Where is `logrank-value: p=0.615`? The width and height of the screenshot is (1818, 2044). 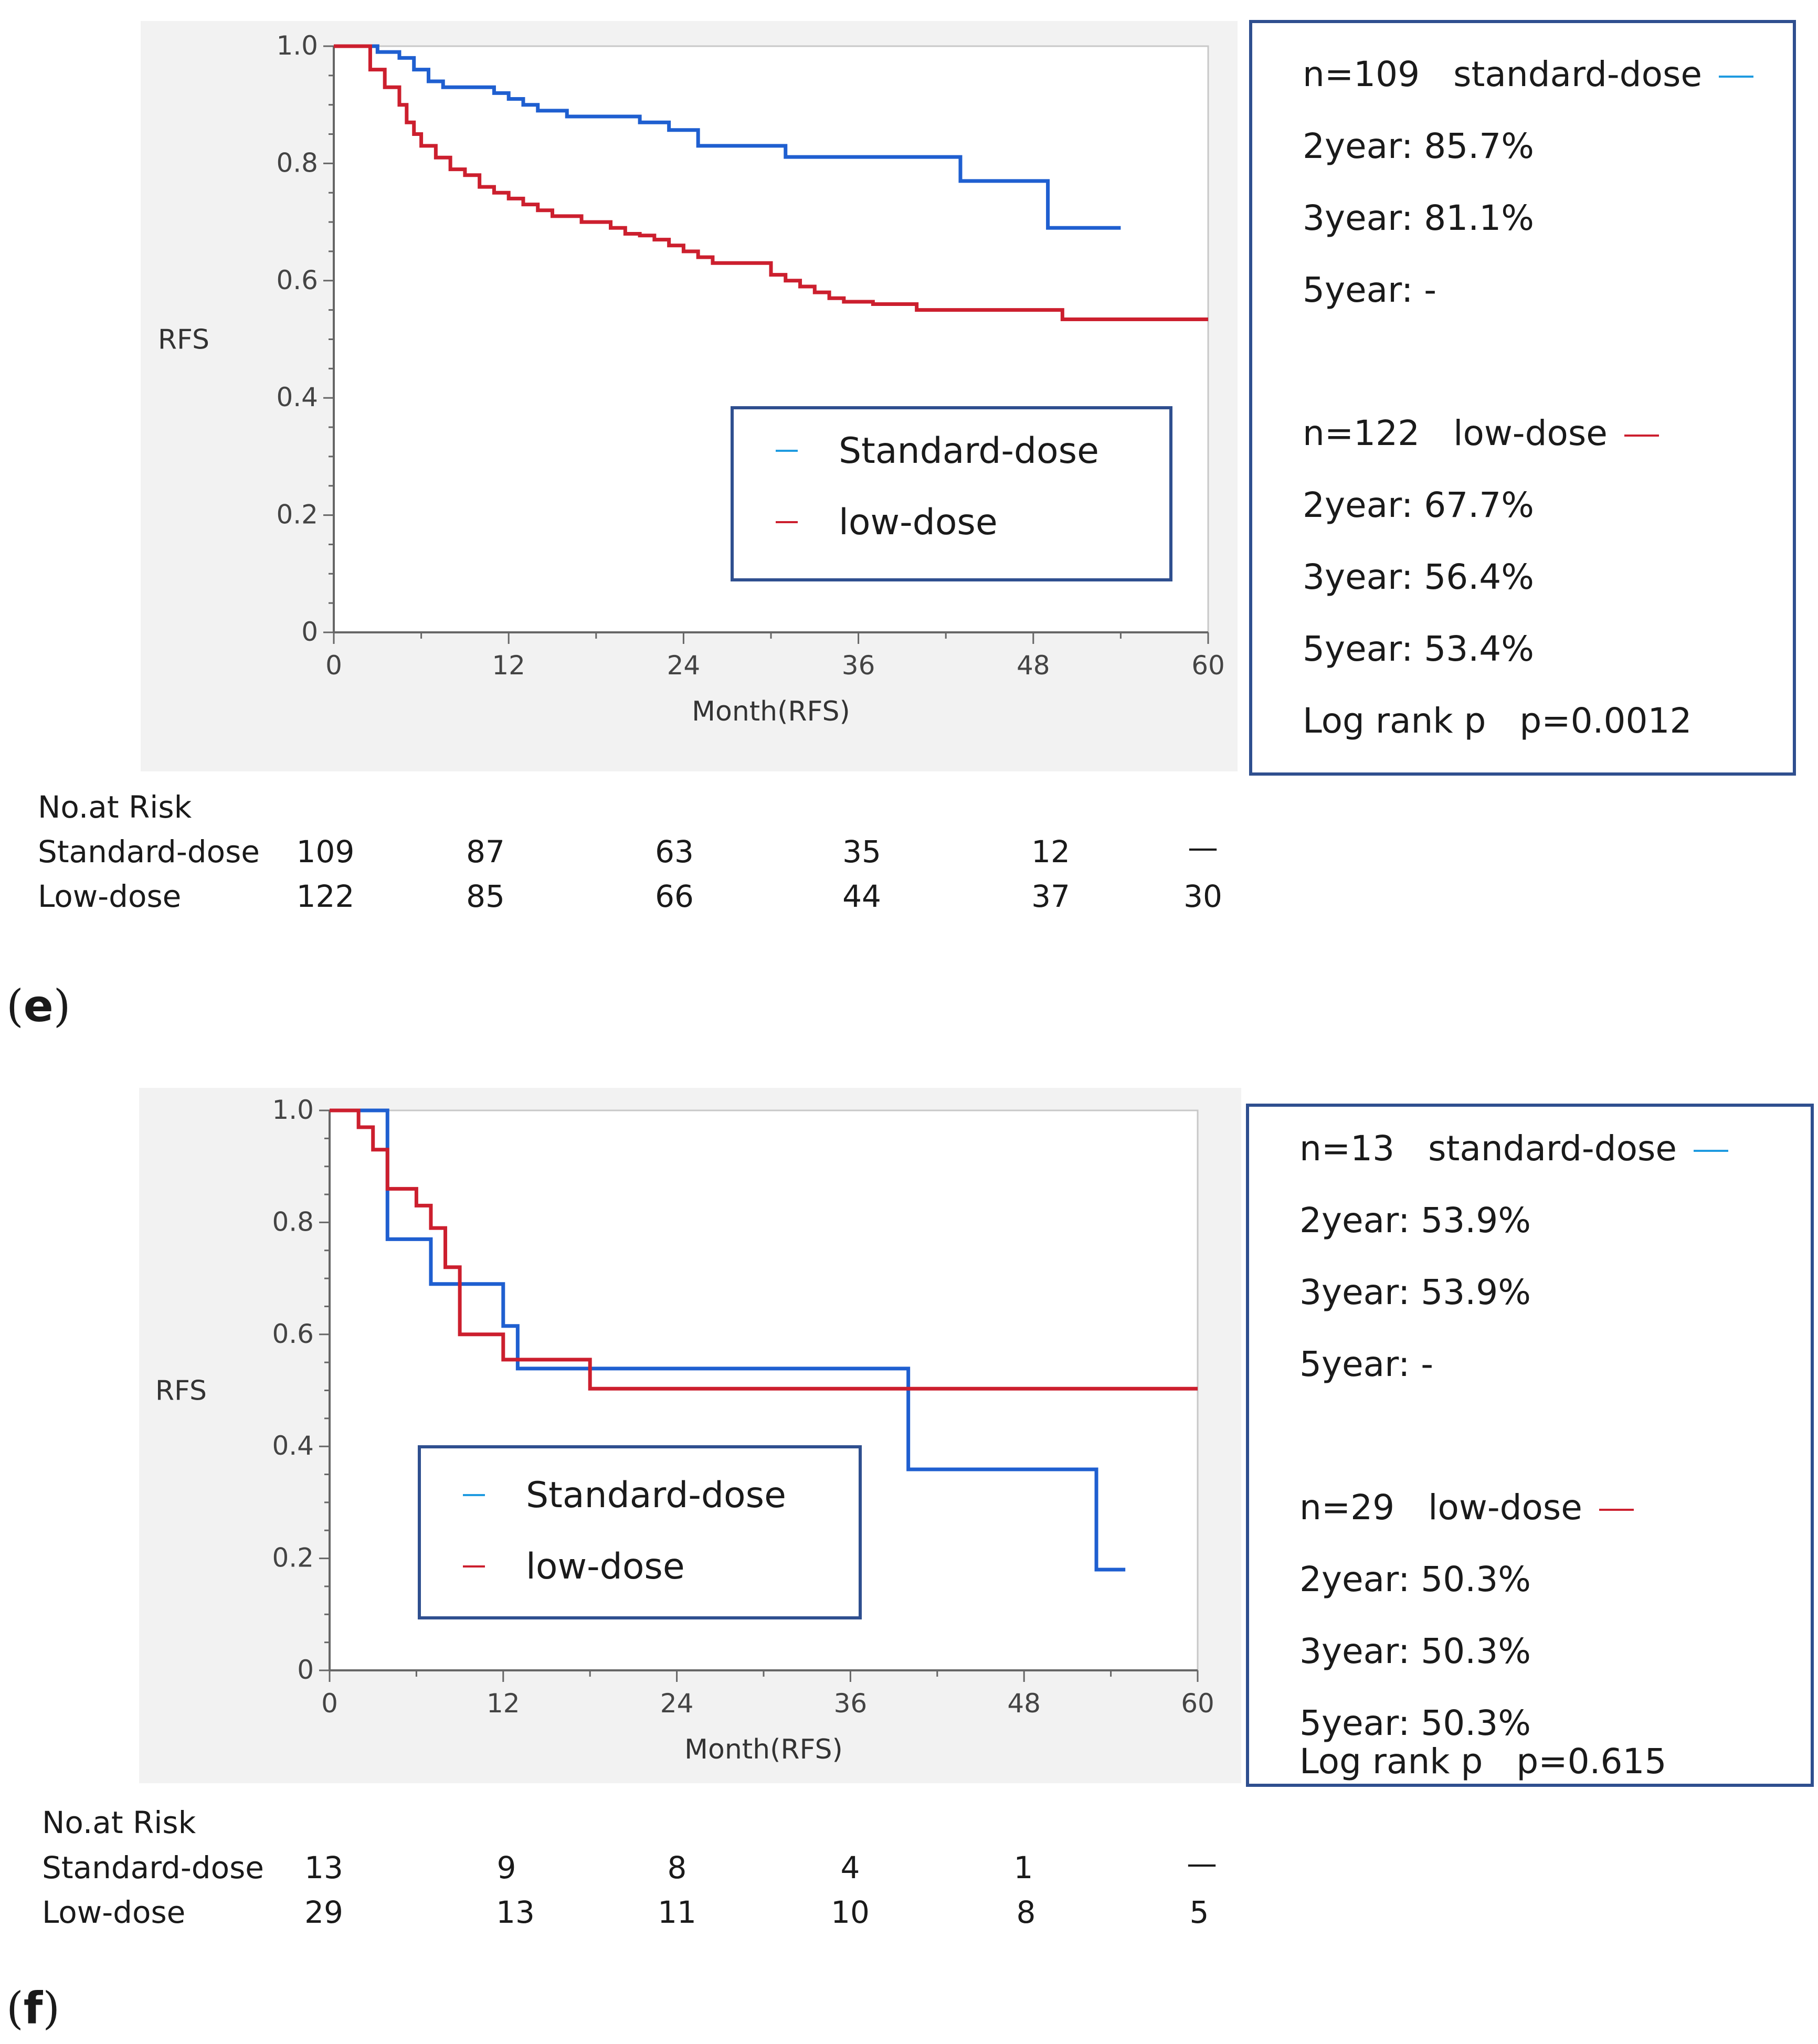 logrank-value: p=0.615 is located at coordinates (1591, 1762).